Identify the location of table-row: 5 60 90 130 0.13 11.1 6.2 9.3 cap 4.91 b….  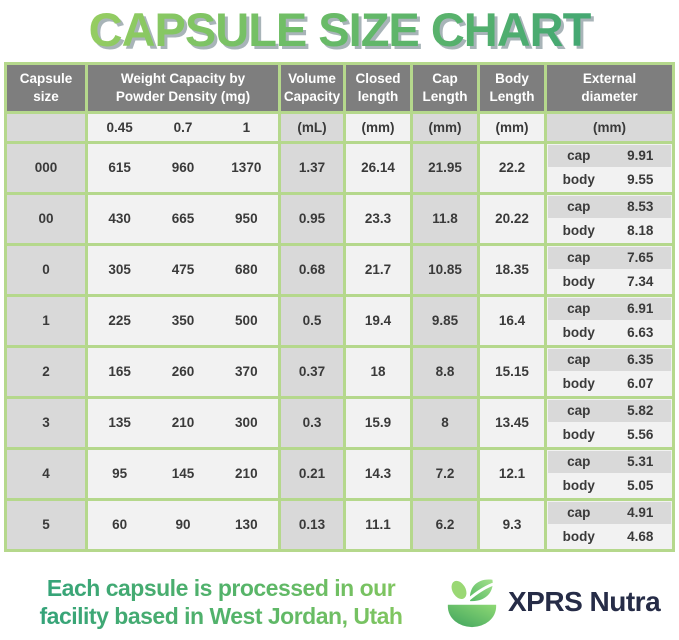
(339, 524).